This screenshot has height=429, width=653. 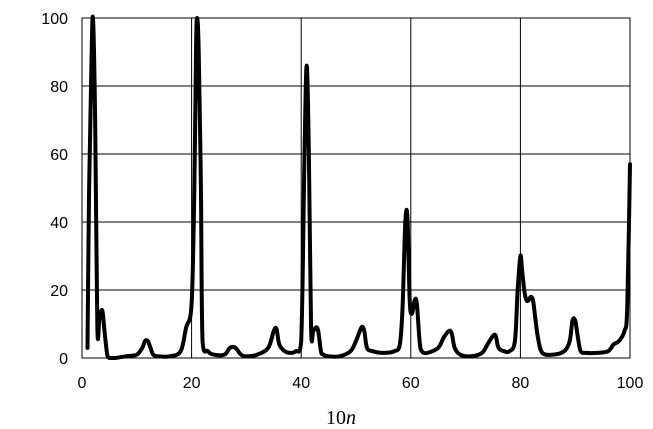 What do you see at coordinates (521, 383) in the screenshot?
I see `x-tick-label: 80` at bounding box center [521, 383].